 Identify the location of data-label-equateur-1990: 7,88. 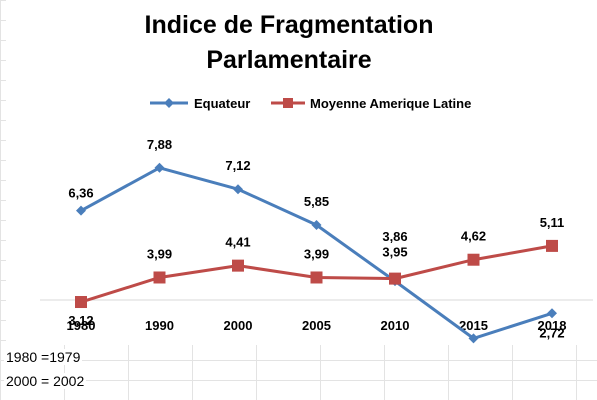
(159, 144).